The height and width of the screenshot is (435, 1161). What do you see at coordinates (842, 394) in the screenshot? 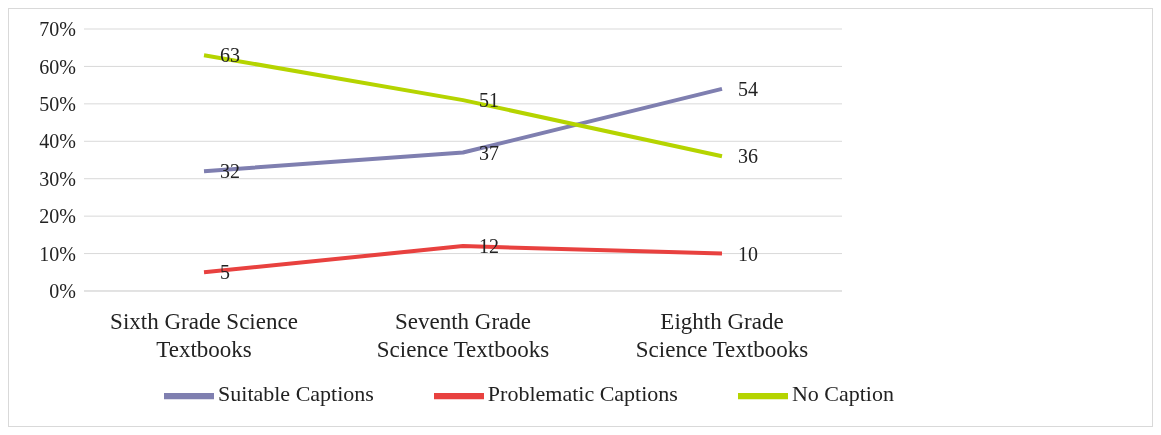
I see `legend-label: No Caption` at bounding box center [842, 394].